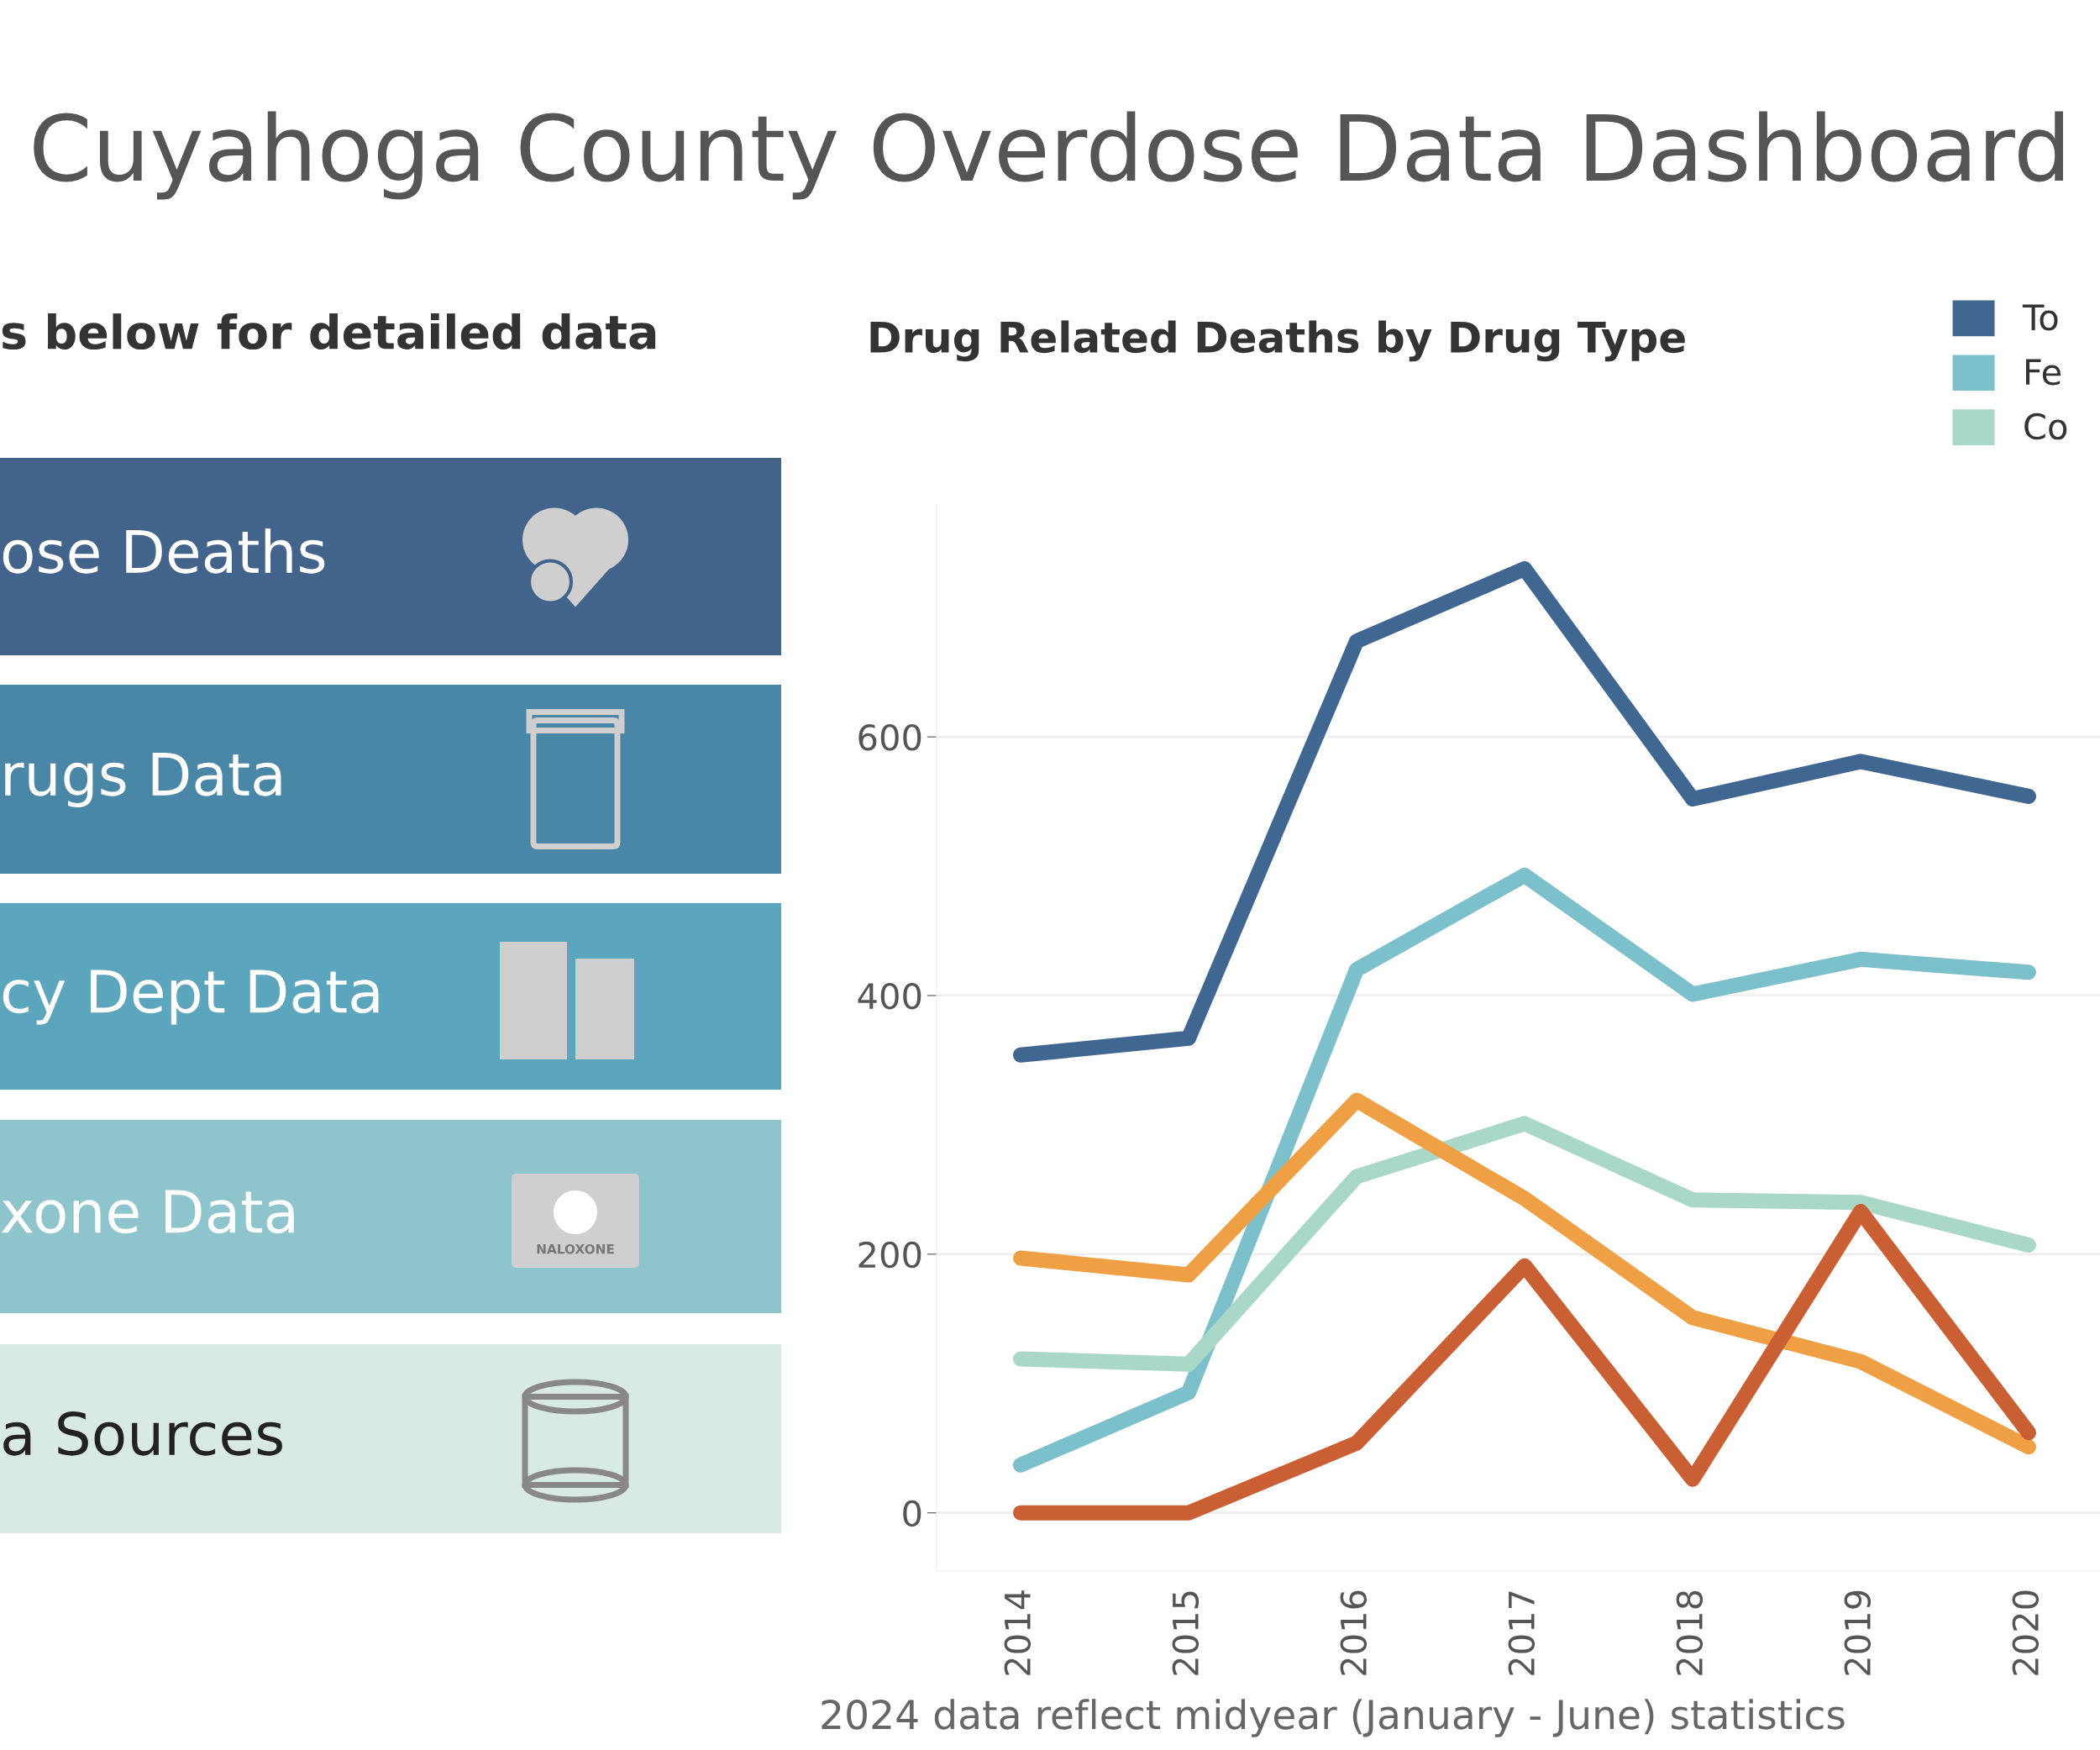  Describe the element at coordinates (1333, 1718) in the screenshot. I see `text: 2024 data reflect midyear (January - June) statistics` at that location.